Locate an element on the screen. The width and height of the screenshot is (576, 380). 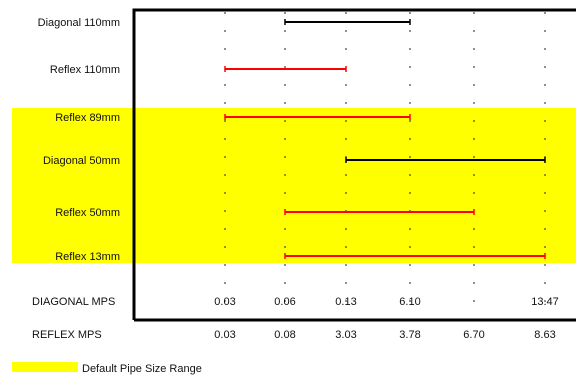
legend-label: Default Pipe Size Range is located at coordinates (142, 369).